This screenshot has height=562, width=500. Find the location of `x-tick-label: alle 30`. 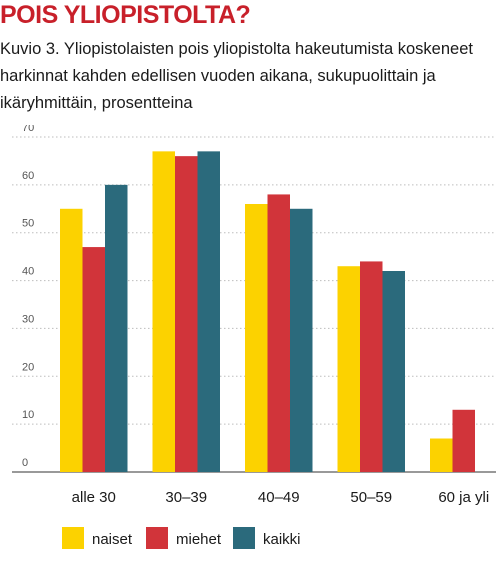

x-tick-label: alle 30 is located at coordinates (94, 497).